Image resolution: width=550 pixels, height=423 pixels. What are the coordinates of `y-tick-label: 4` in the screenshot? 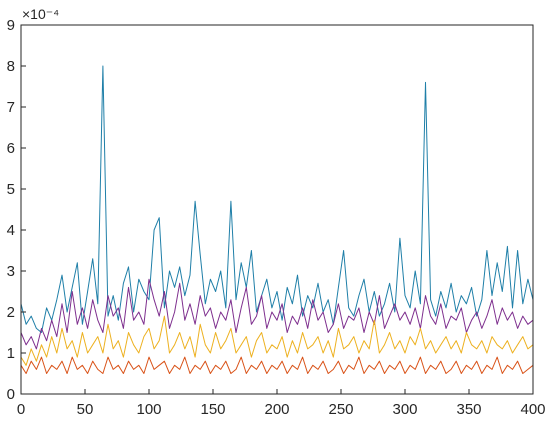 It's located at (11, 230).